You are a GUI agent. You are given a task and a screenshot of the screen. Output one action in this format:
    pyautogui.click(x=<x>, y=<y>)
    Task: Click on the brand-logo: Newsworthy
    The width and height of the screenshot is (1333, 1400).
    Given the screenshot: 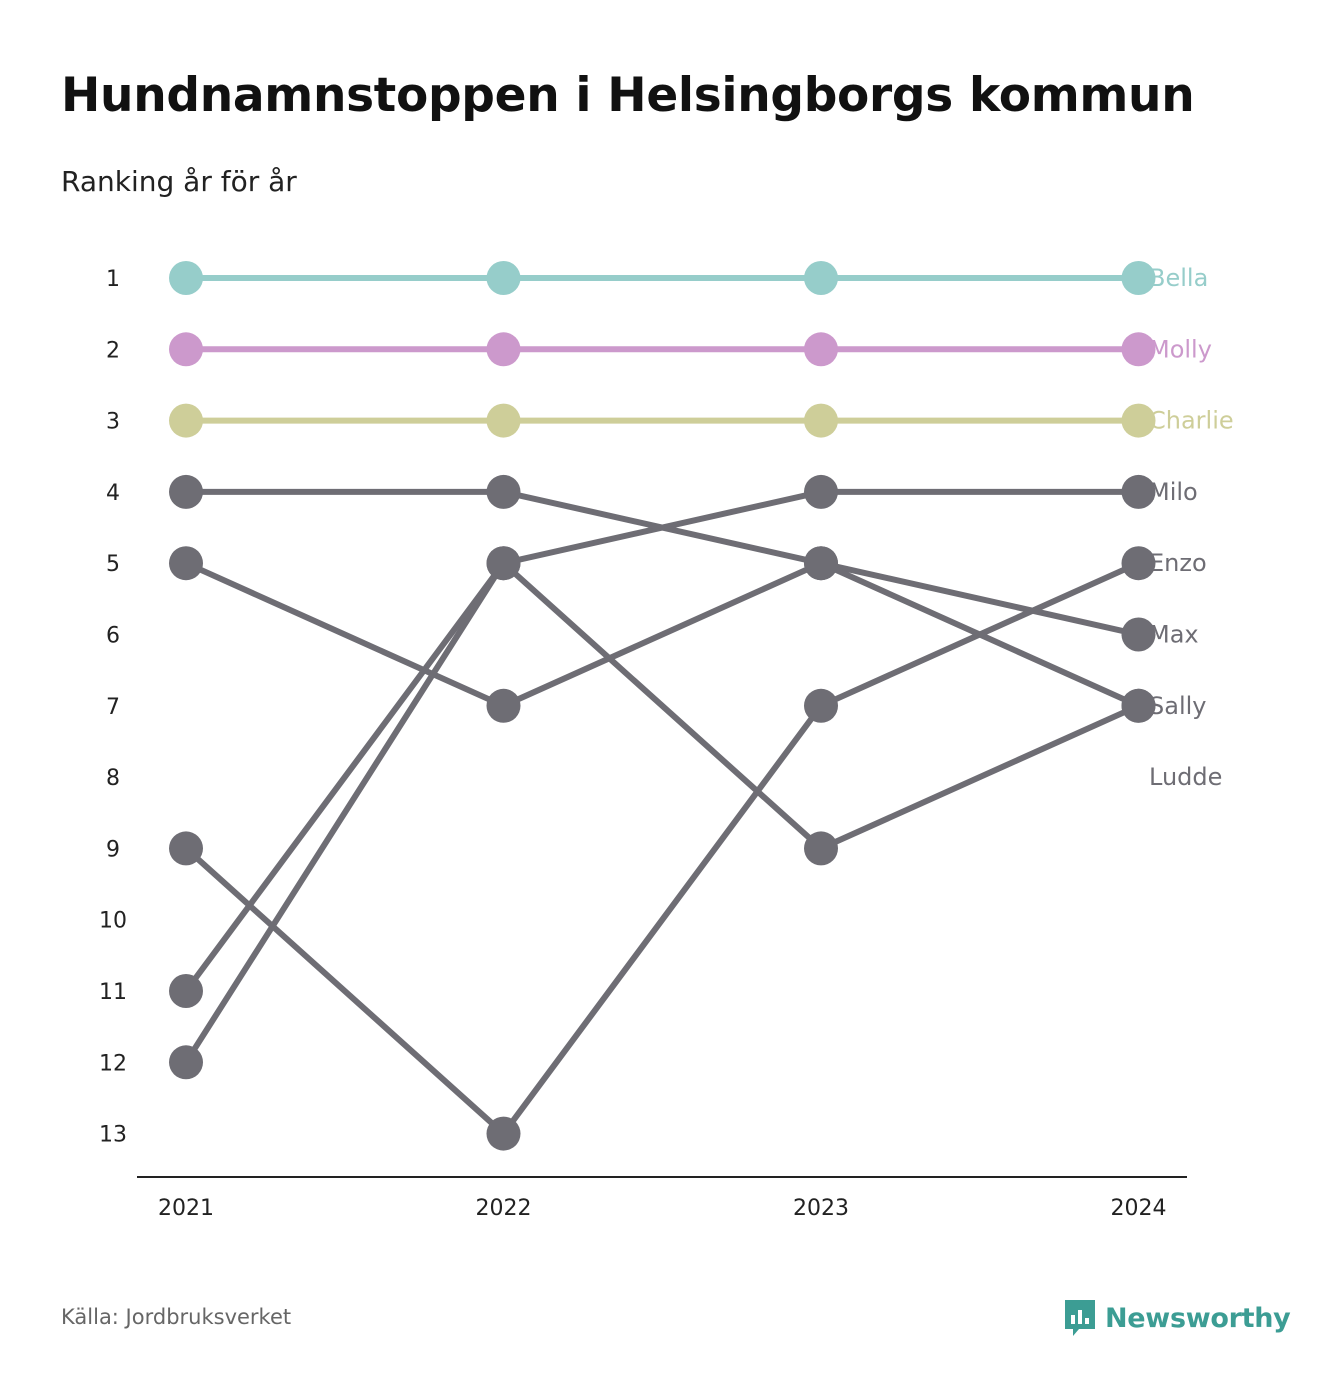 What is the action you would take?
    pyautogui.click(x=1177, y=1318)
    